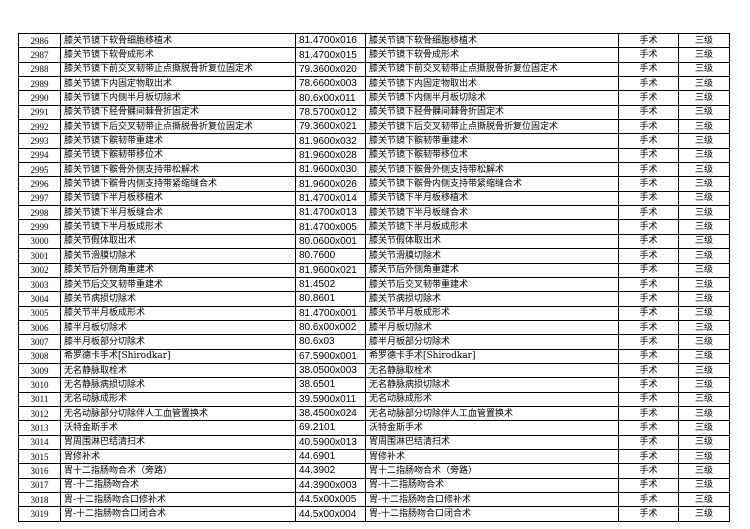 This screenshot has height=529, width=750. Describe the element at coordinates (39, 227) in the screenshot. I see `row-number: 2999` at that location.